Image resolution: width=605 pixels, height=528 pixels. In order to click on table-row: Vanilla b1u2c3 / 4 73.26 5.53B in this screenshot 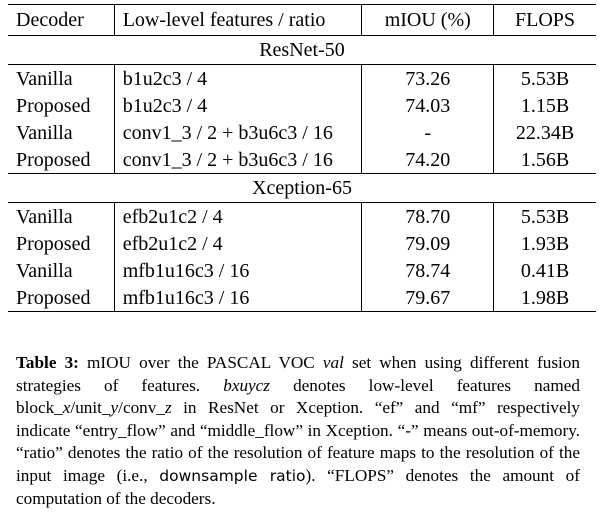, I will do `click(302, 78)`.